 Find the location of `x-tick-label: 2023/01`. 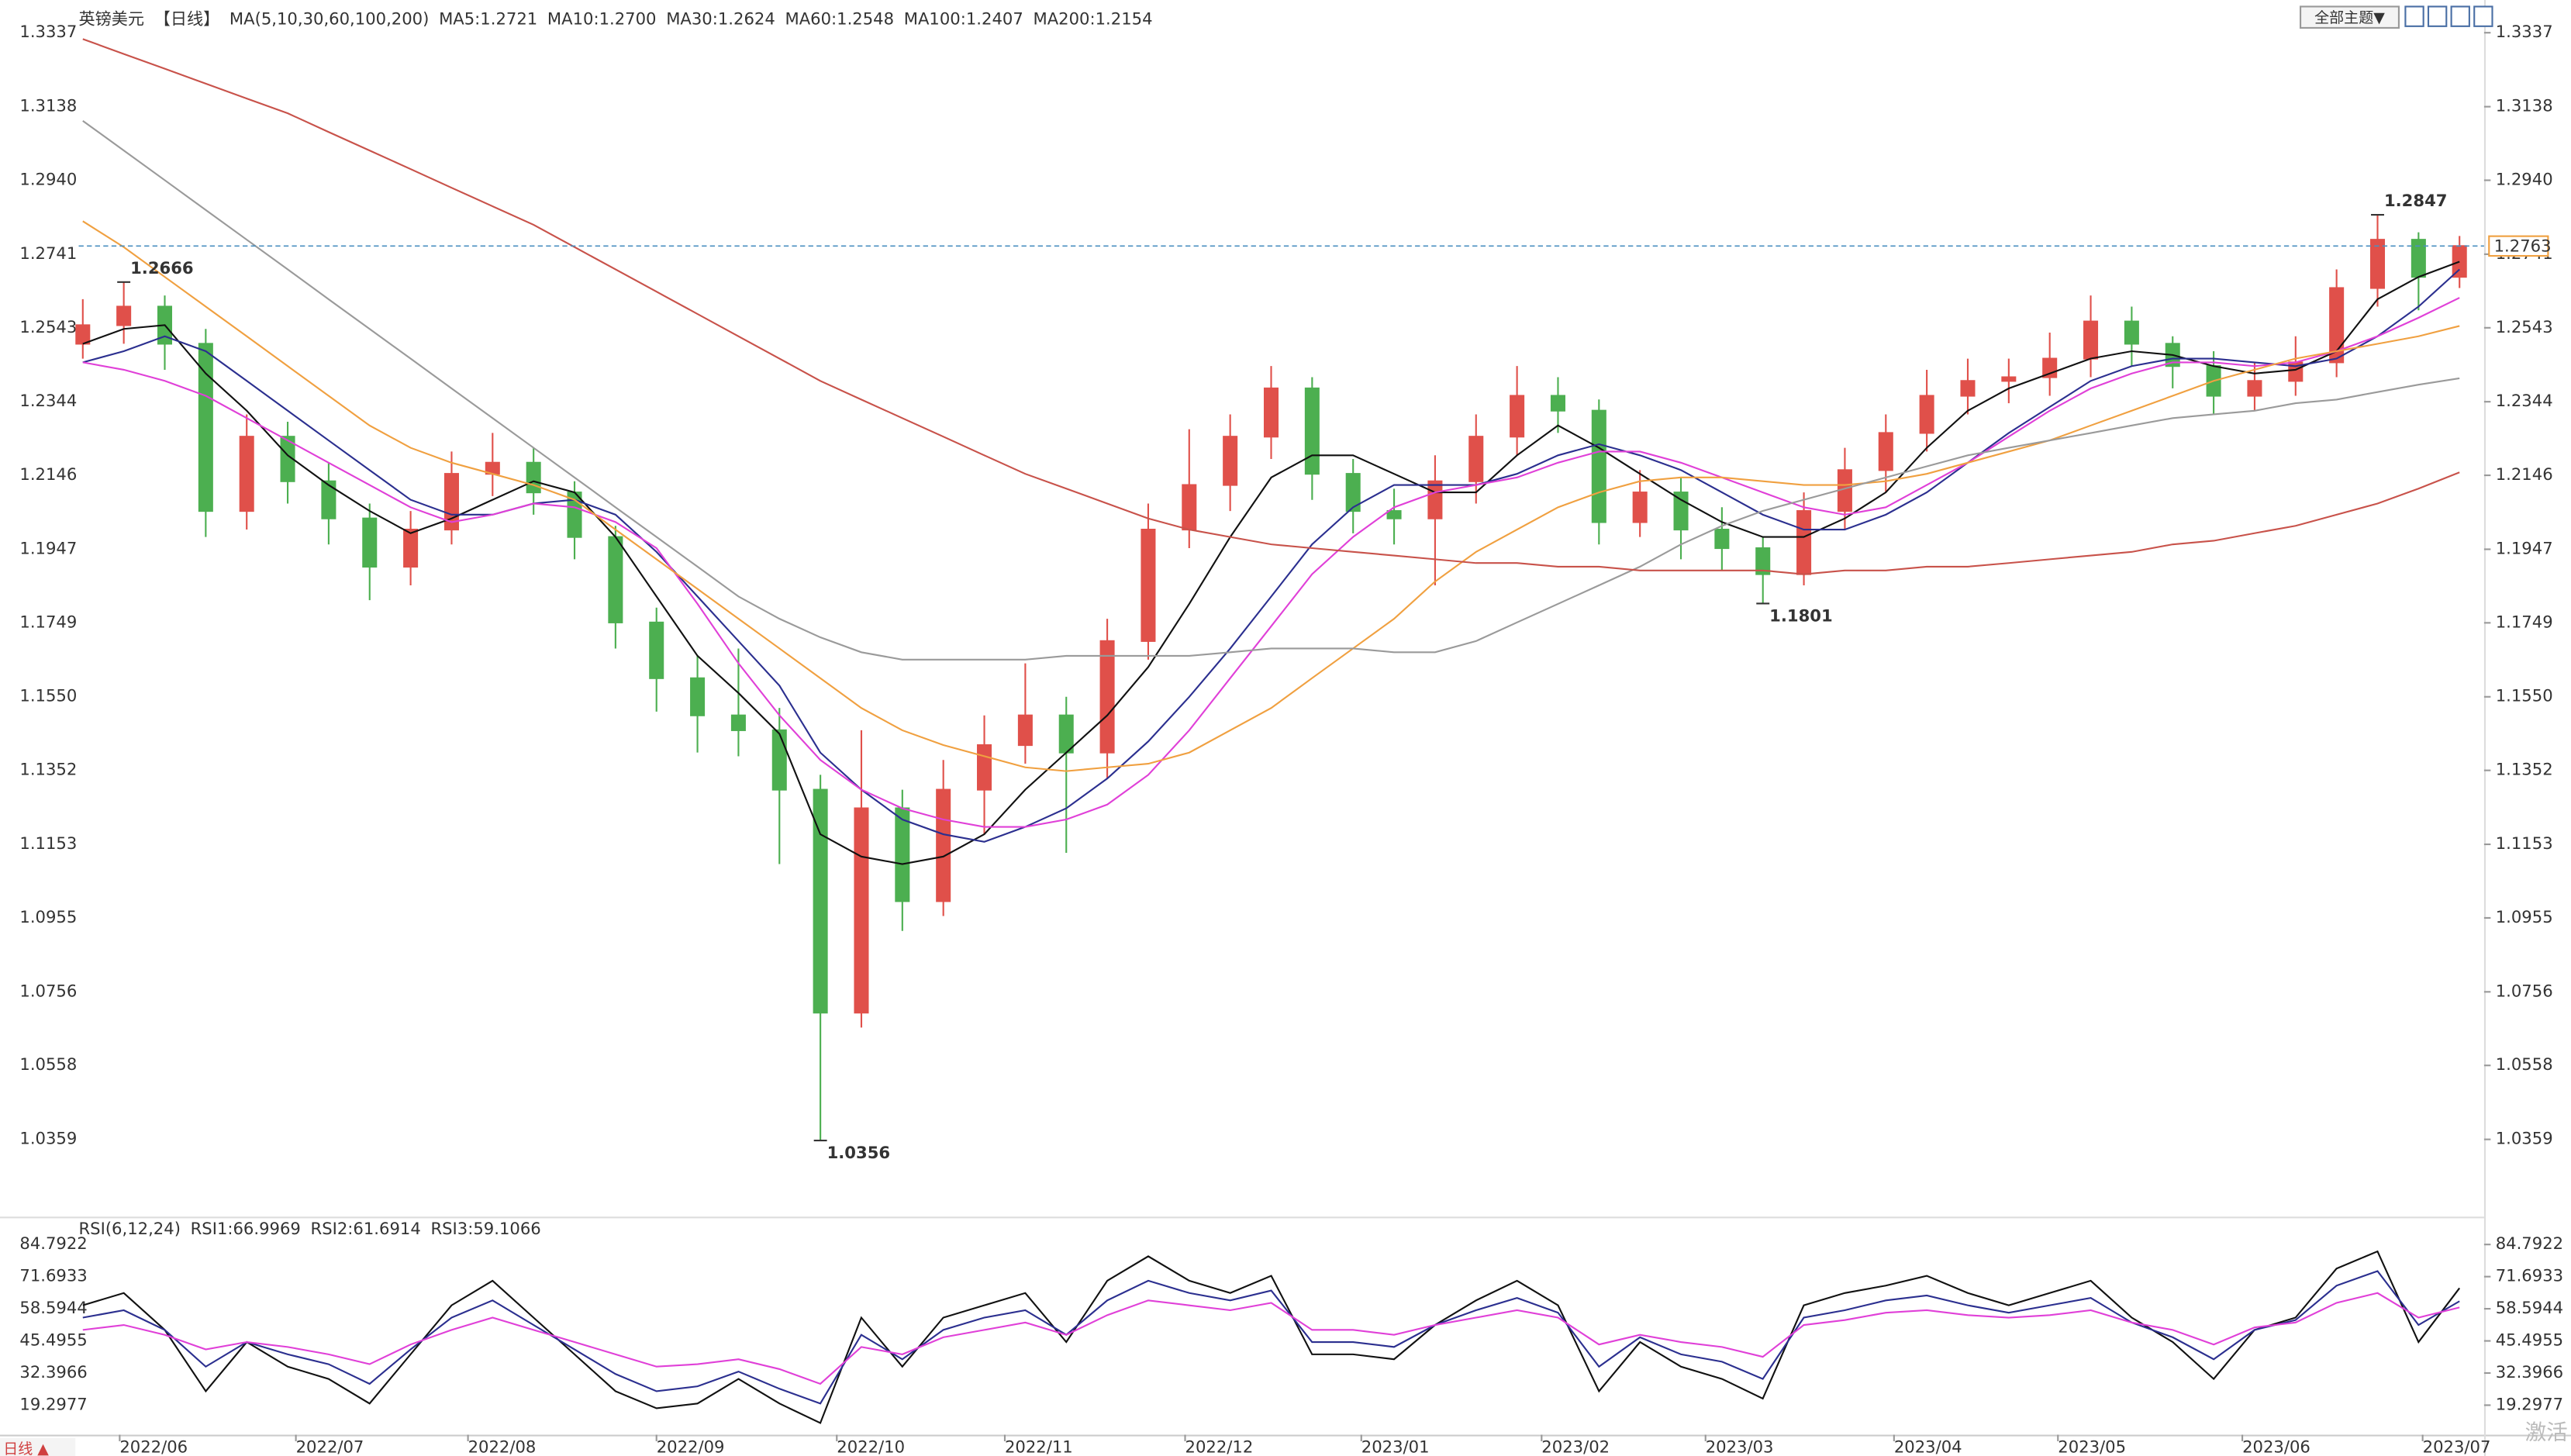

x-tick-label: 2023/01 is located at coordinates (1395, 1447).